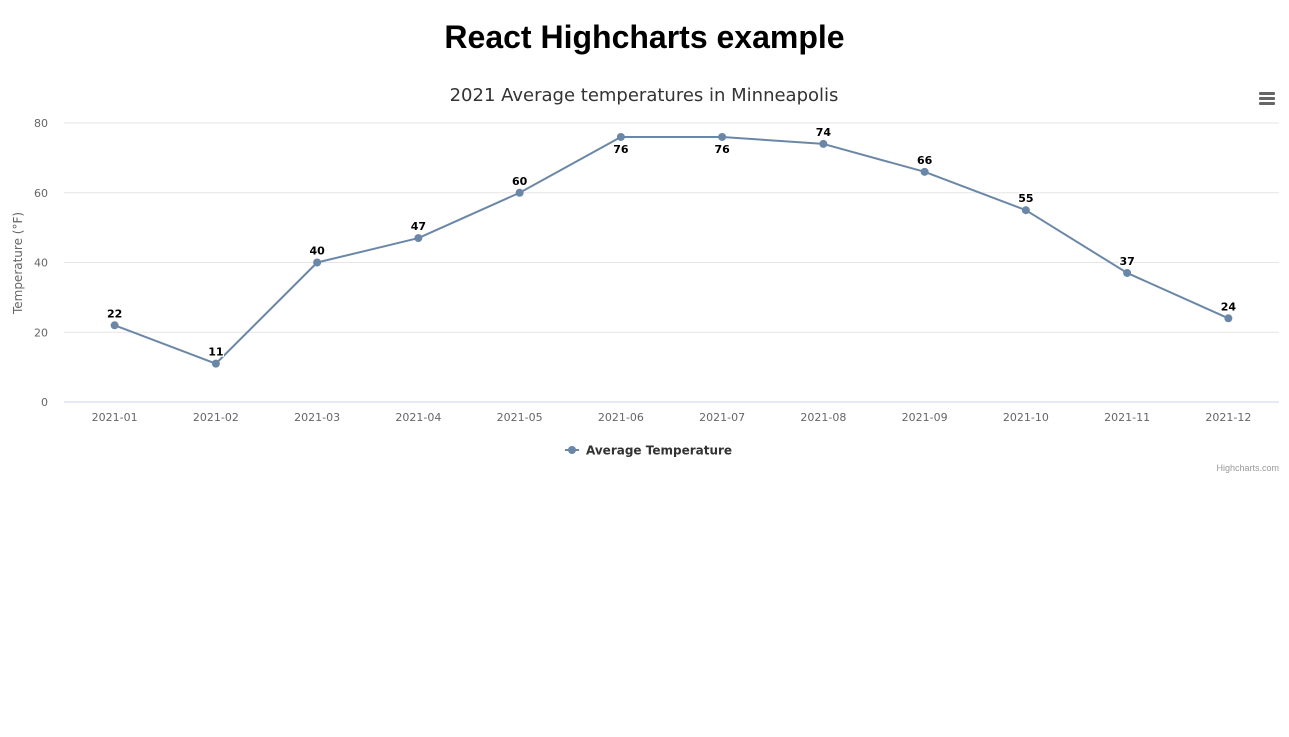  What do you see at coordinates (317, 417) in the screenshot?
I see `x-tick-label: 2021-03` at bounding box center [317, 417].